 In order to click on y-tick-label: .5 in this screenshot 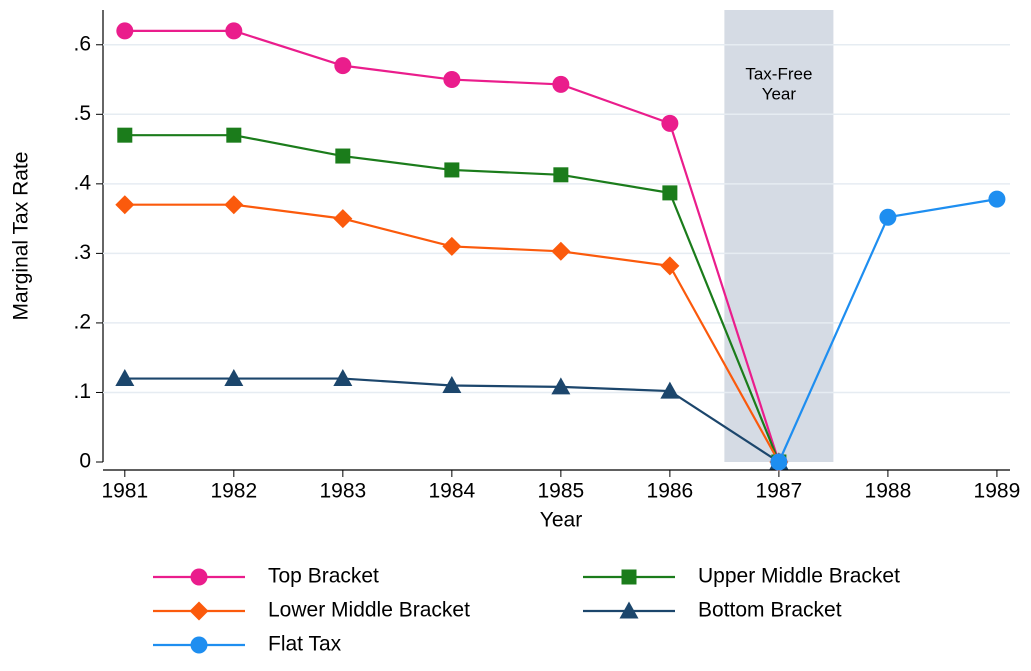, I will do `click(82, 113)`.